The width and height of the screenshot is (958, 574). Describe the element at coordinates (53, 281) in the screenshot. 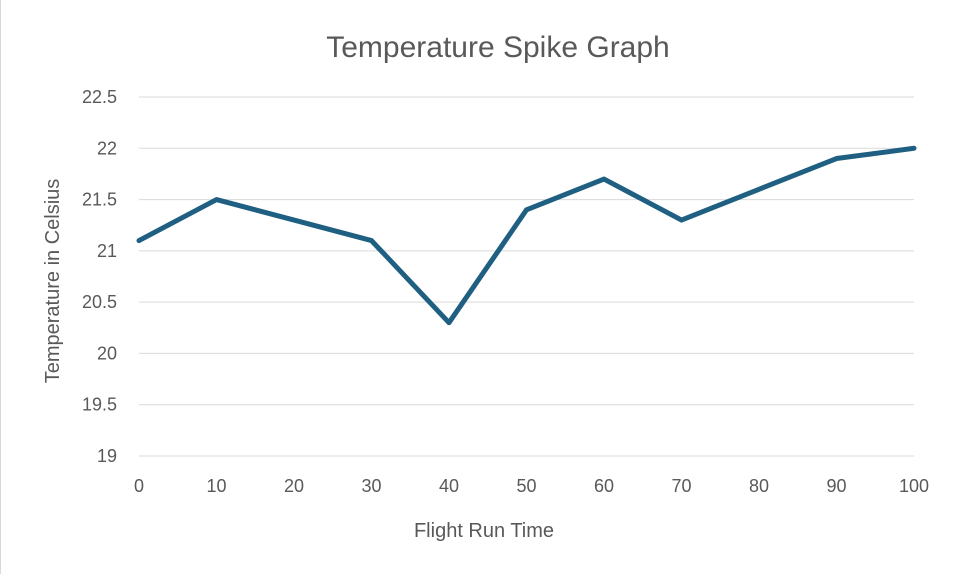

I see `y-axis-label: Temperature in Celsius` at that location.